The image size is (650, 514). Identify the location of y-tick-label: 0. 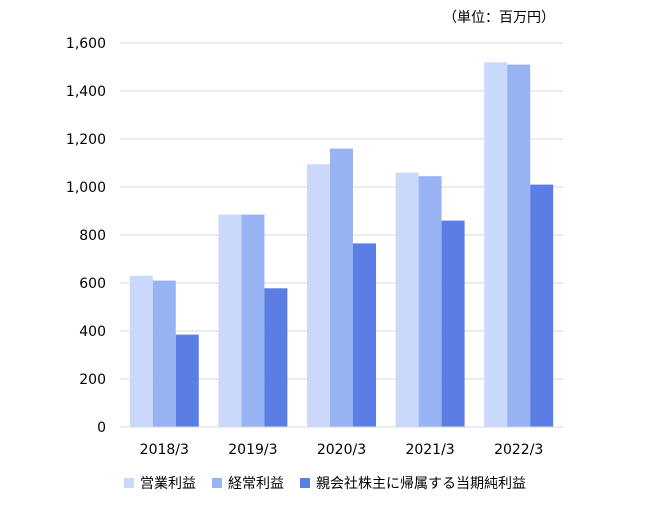
(101, 428).